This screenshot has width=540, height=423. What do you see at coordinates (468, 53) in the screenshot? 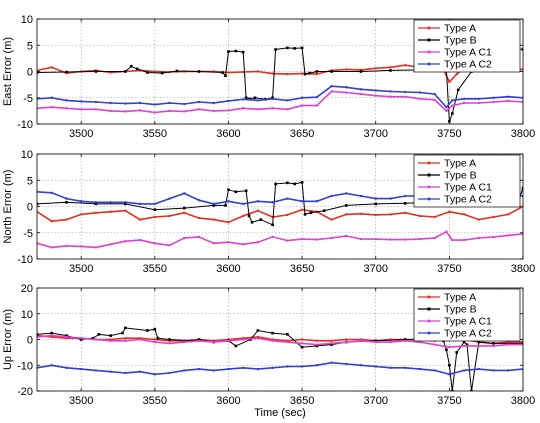
I see `legend-label: Type A C1` at bounding box center [468, 53].